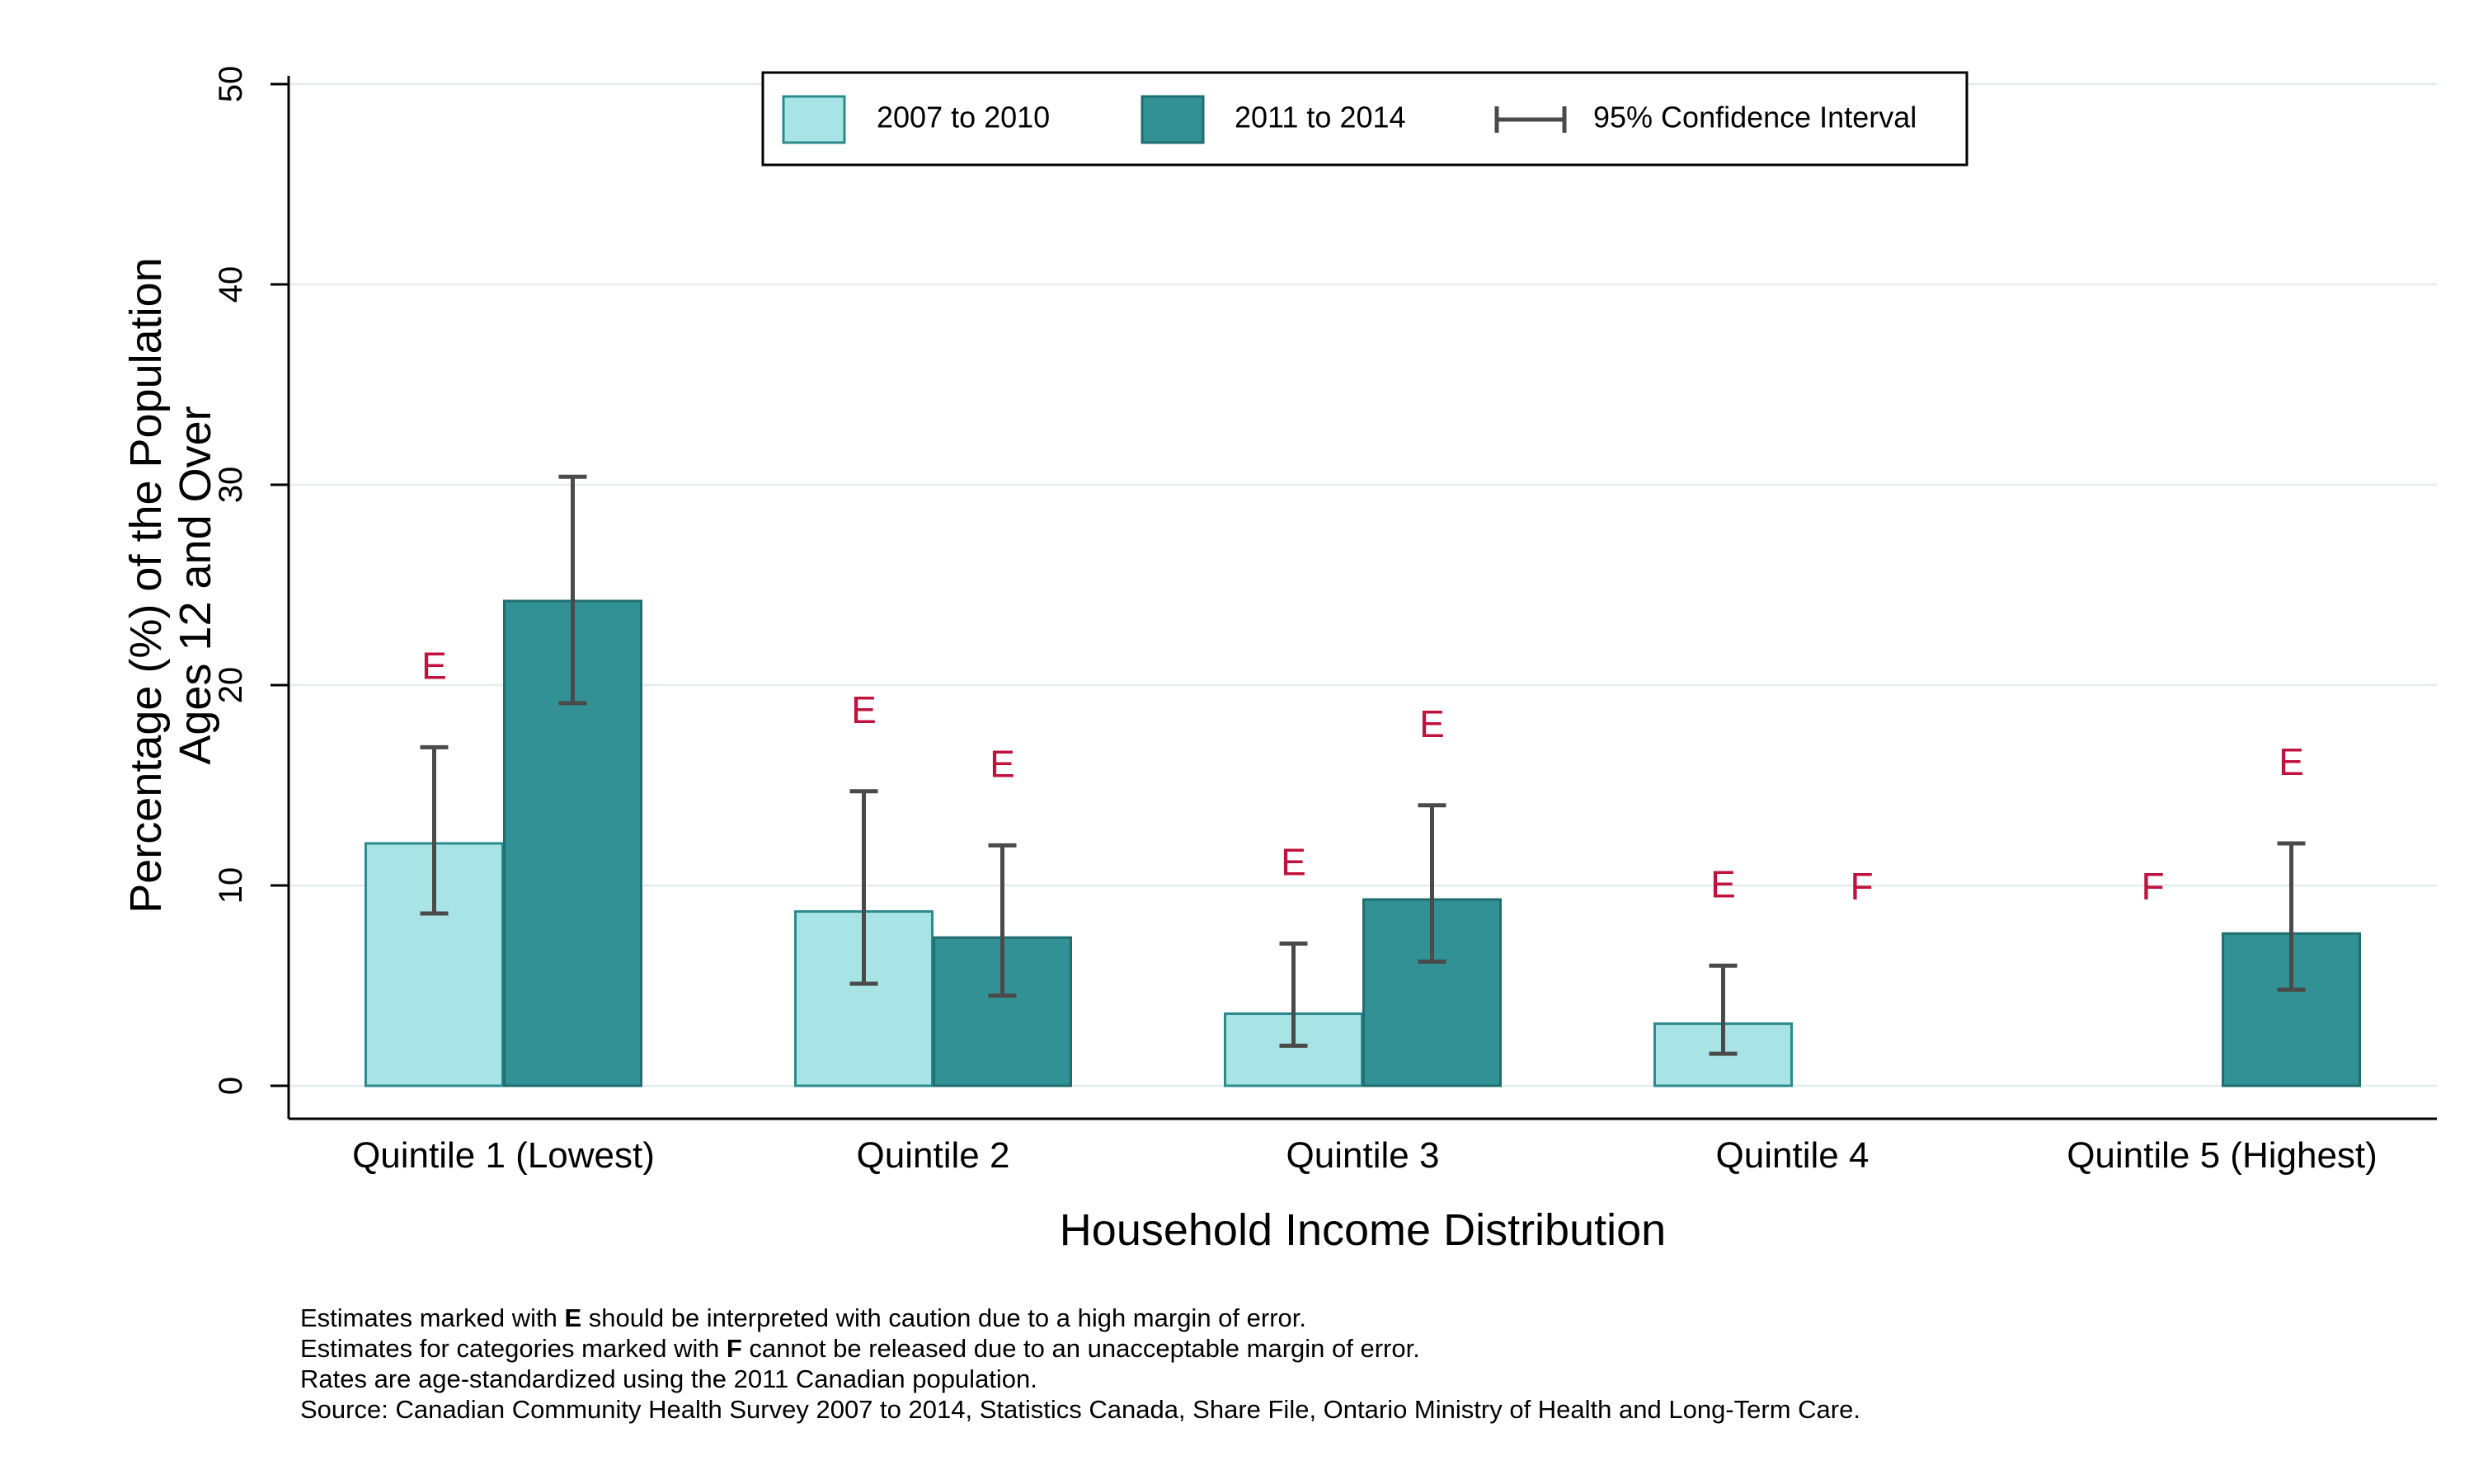 This screenshot has width=2474, height=1484. Describe the element at coordinates (1793, 1155) in the screenshot. I see `x-tick-label: Quintile 4` at that location.